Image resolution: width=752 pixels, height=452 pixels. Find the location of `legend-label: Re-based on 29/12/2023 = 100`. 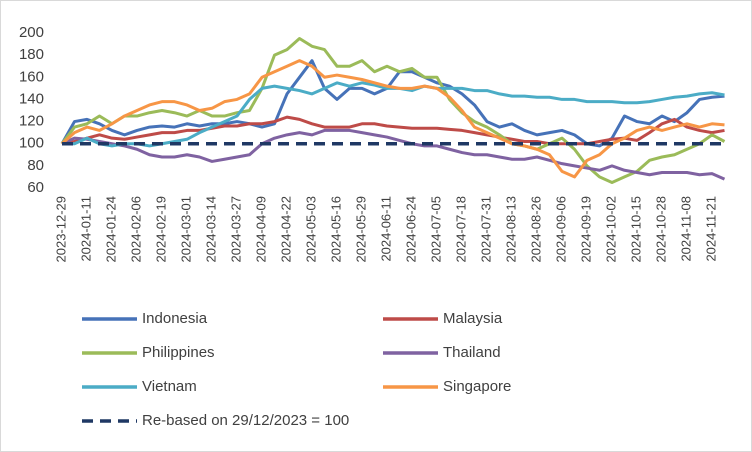

legend-label: Re-based on 29/12/2023 = 100 is located at coordinates (245, 420).